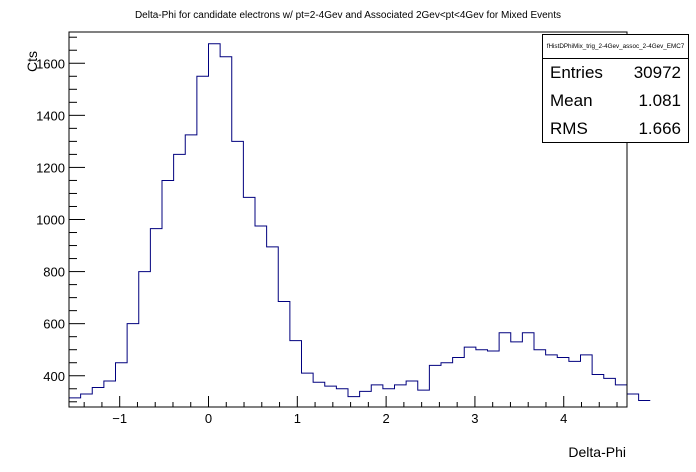 The height and width of the screenshot is (472, 696). Describe the element at coordinates (474, 418) in the screenshot. I see `x-tick-label: 3` at that location.